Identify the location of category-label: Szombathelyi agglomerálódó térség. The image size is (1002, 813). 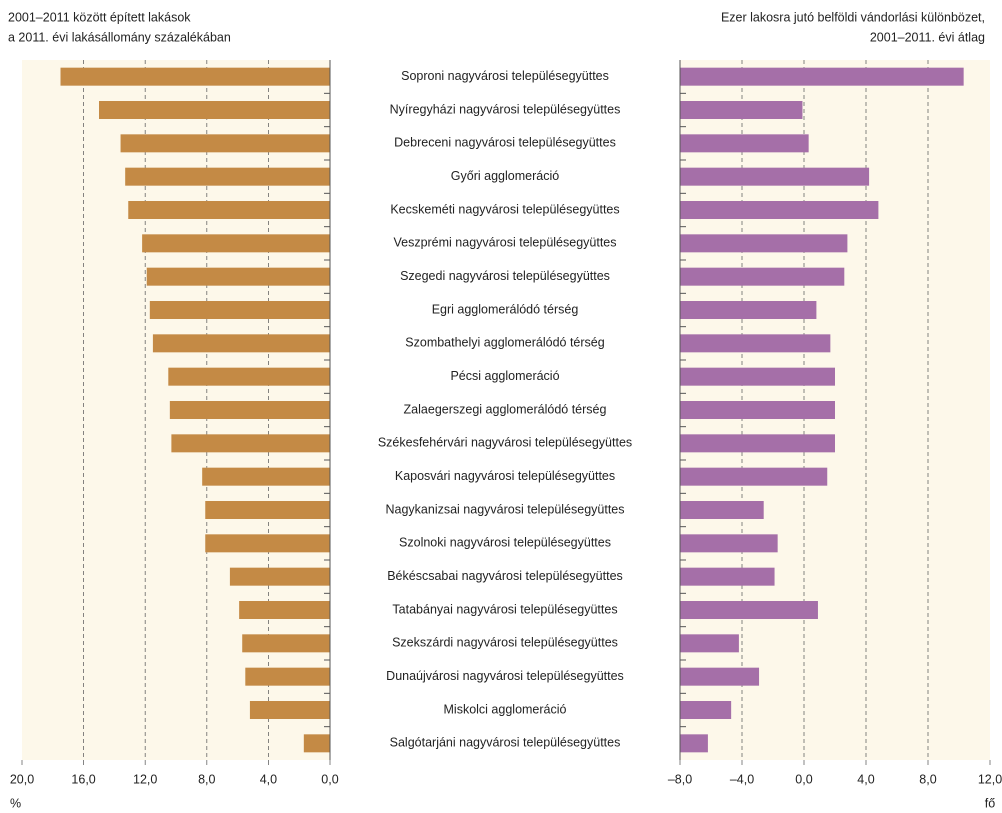
(504, 343).